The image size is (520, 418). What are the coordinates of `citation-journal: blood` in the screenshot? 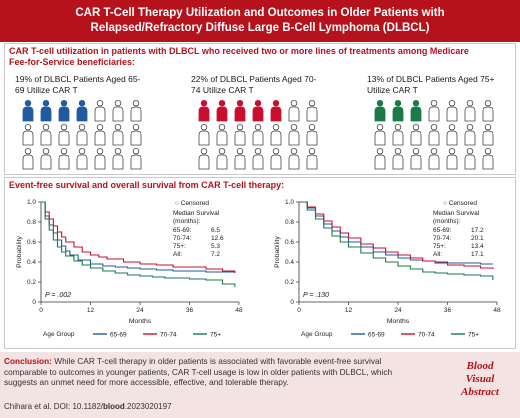 It's located at (114, 406).